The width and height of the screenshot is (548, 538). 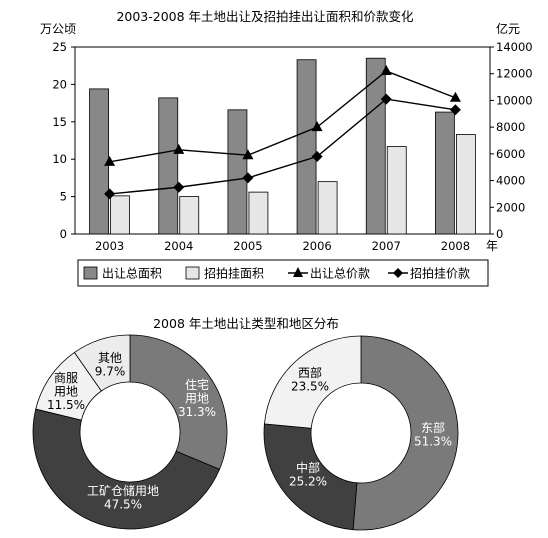 I want to click on donut-land-type: 住宅用地 31.3% 工矿仓储用地 47.5% 商服用地 11.5% 其他 9.7%, so click(x=130, y=432).